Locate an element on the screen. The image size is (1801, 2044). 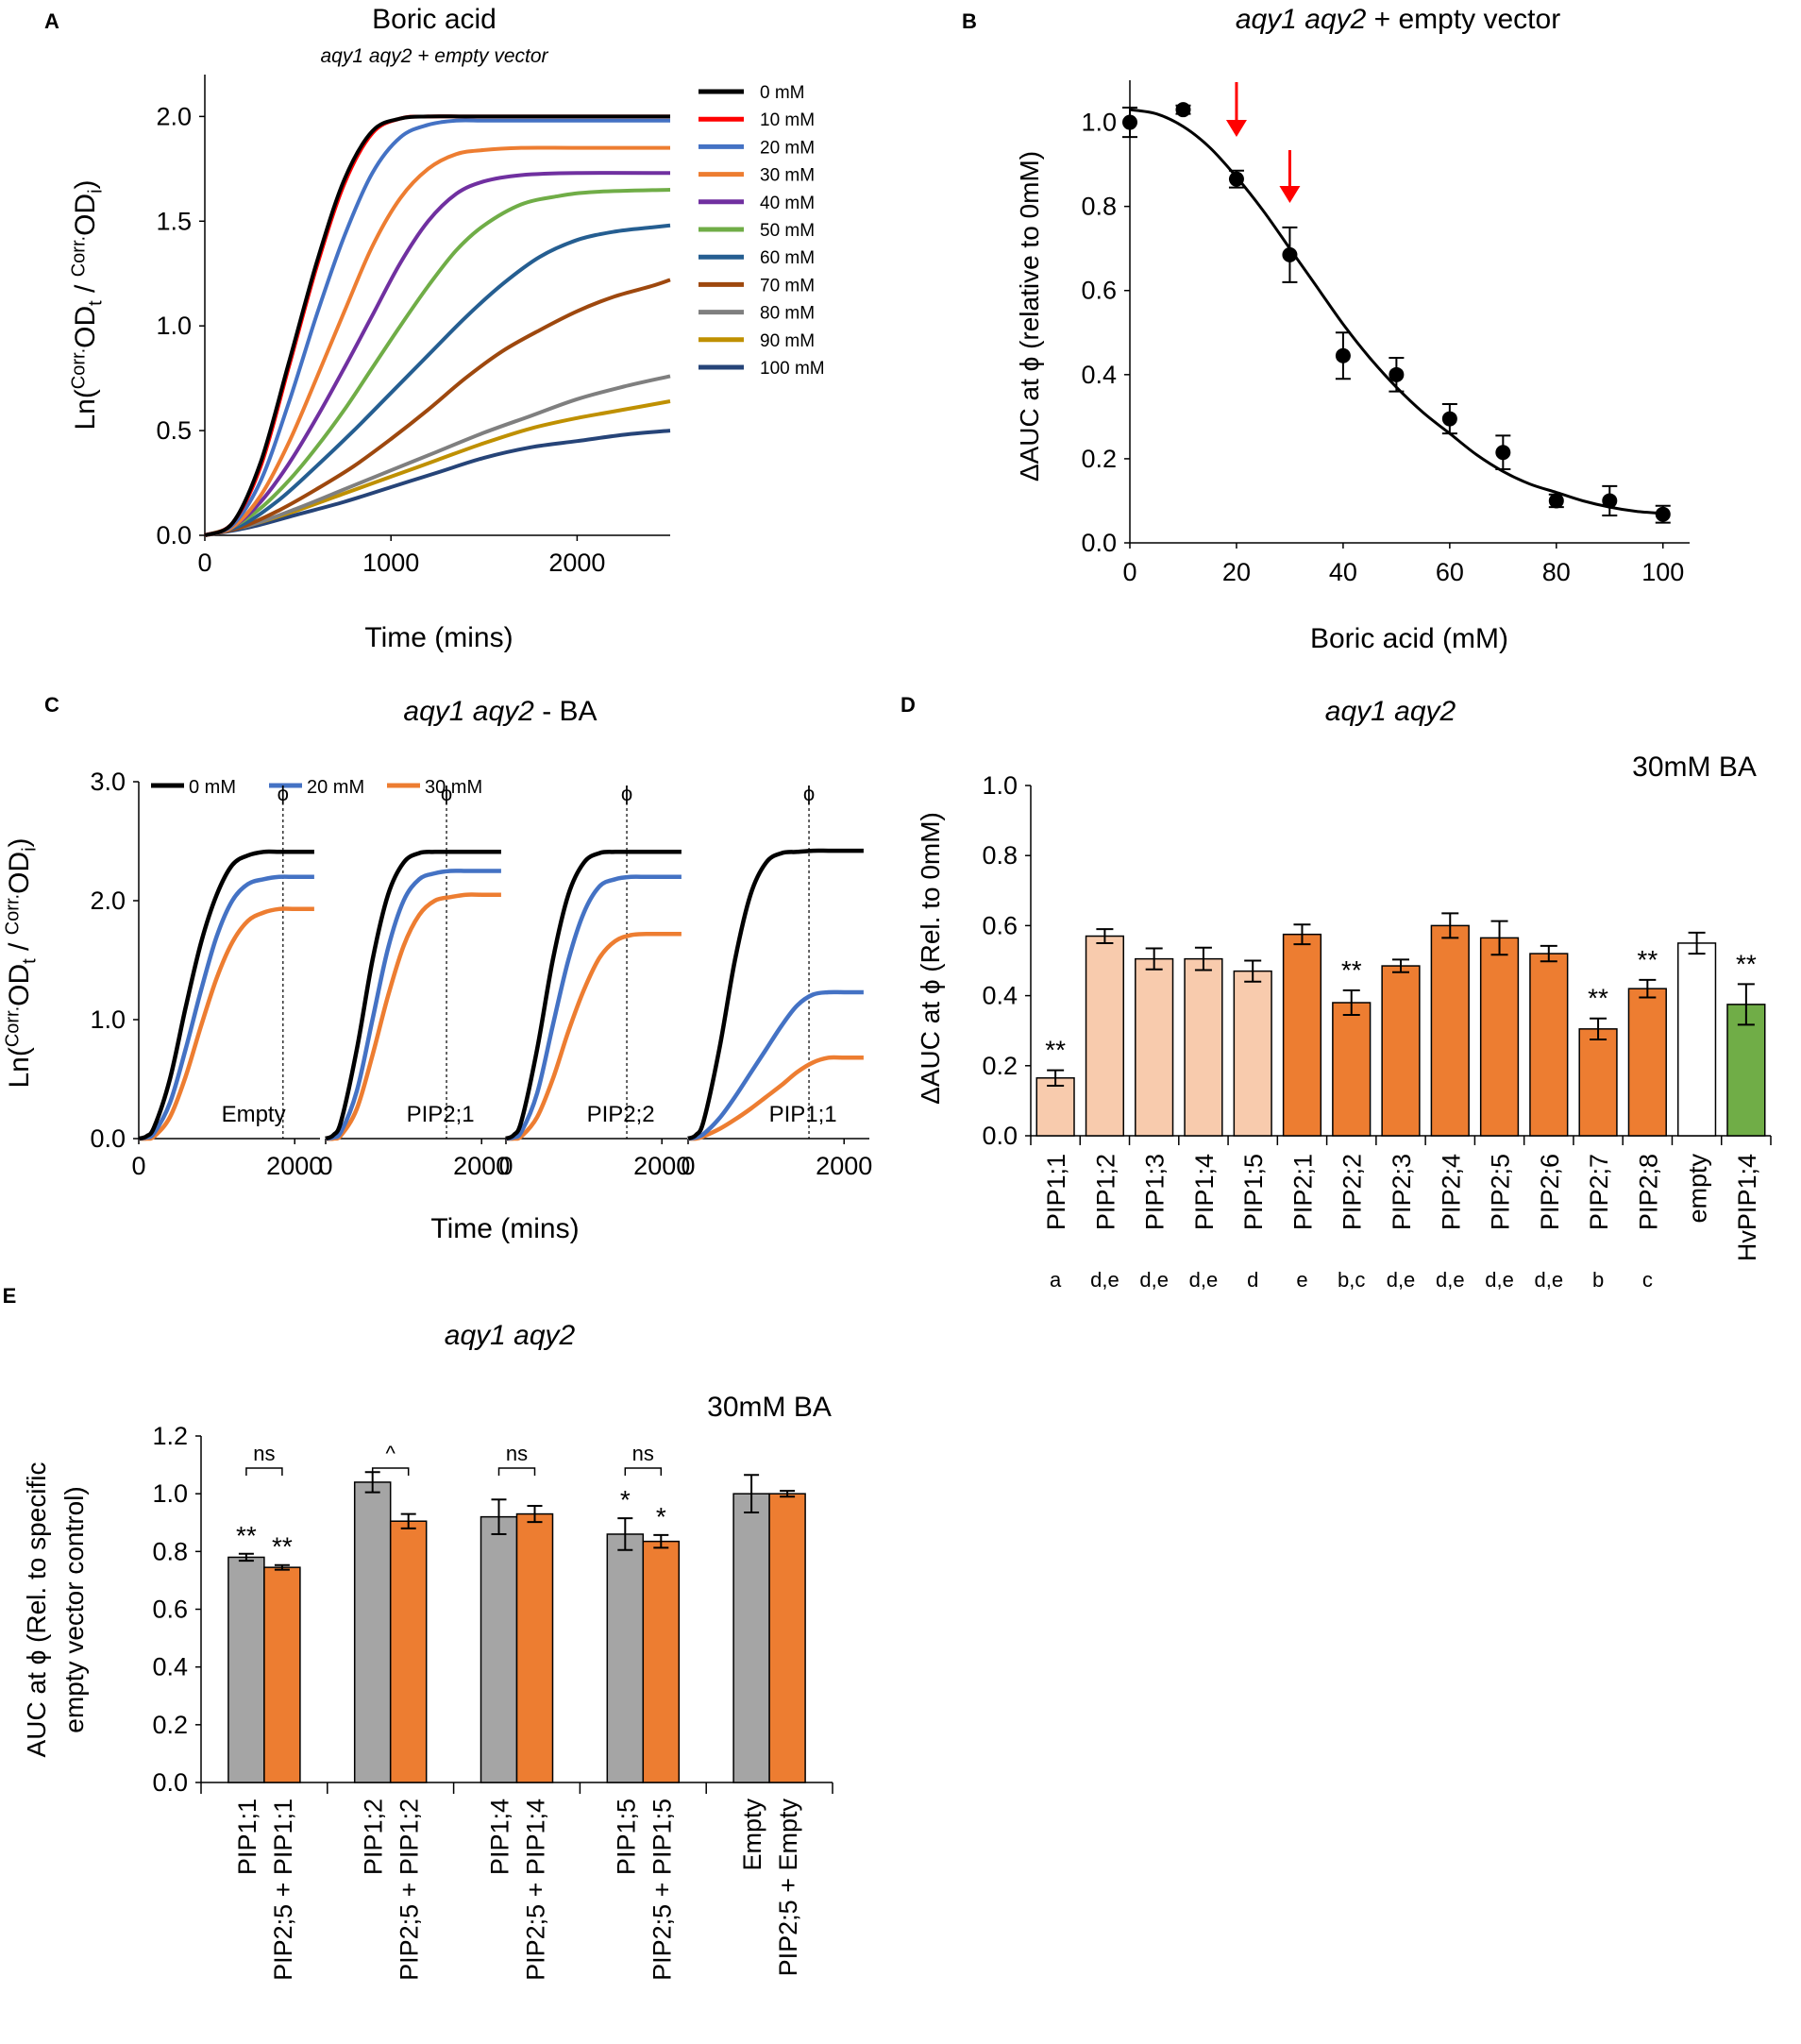
chart-b-fit-curve is located at coordinates (1396, 311).